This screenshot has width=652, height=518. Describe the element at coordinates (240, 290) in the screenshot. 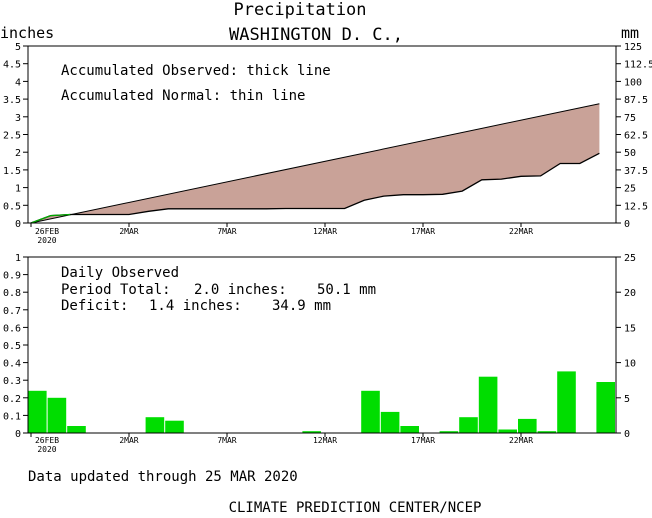

I see `period-total-inches: 2.0 inches:` at that location.